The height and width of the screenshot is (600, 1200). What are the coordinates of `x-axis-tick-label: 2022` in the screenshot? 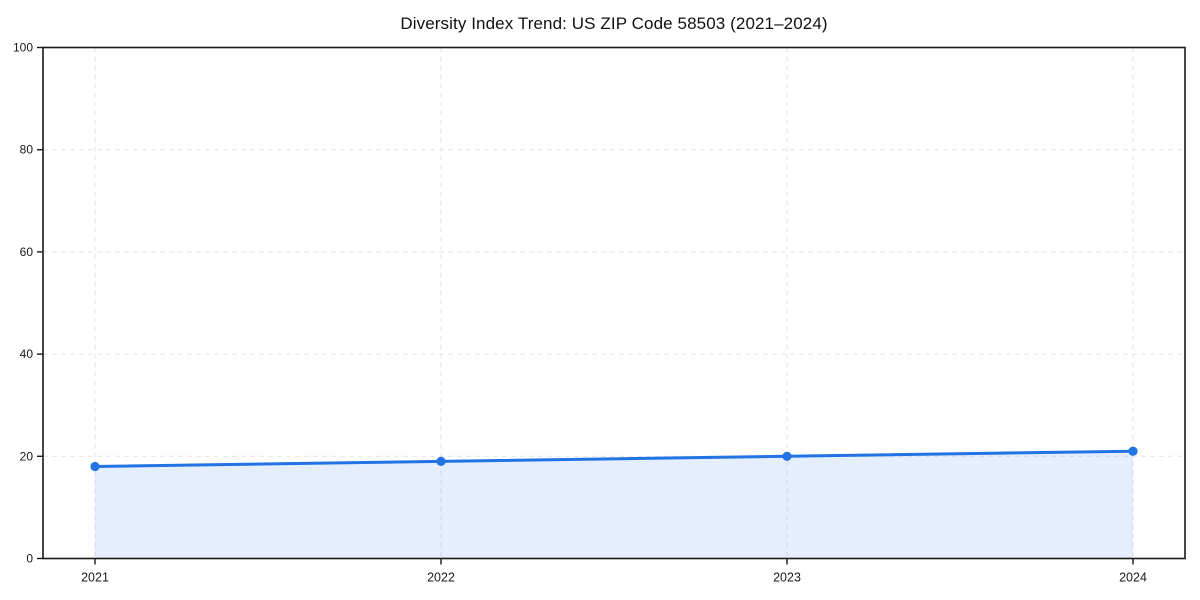 It's located at (441, 578).